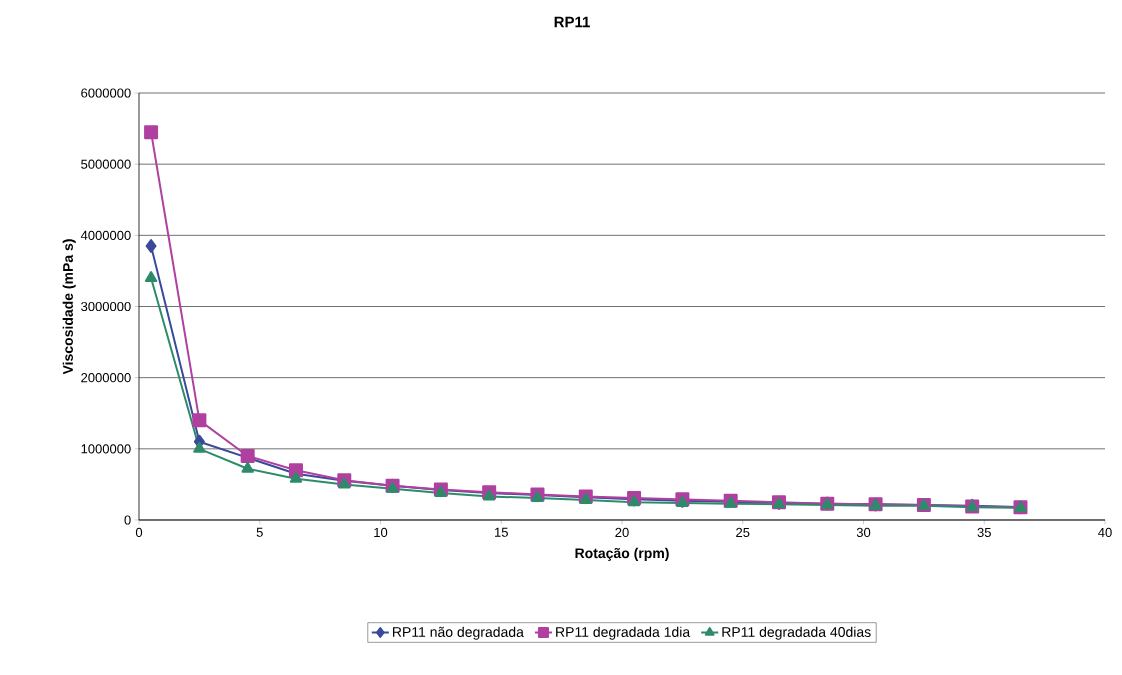  I want to click on x-tick-label: 0, so click(139, 532).